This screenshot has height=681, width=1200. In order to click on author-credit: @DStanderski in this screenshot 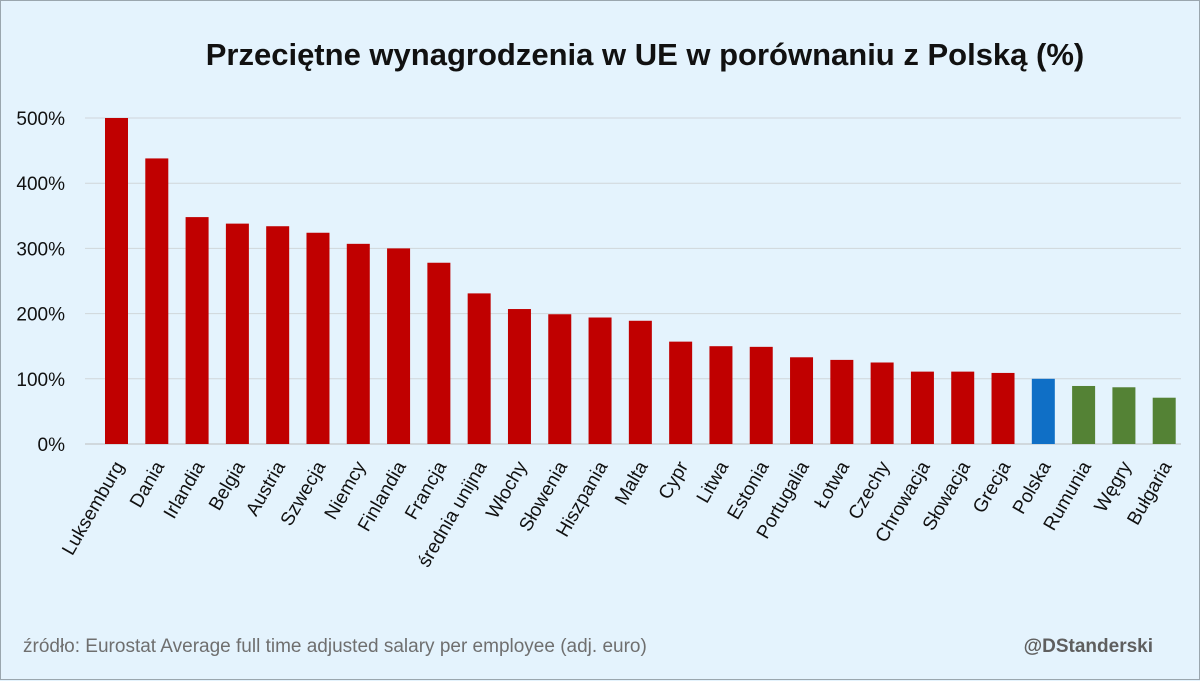, I will do `click(1088, 646)`.